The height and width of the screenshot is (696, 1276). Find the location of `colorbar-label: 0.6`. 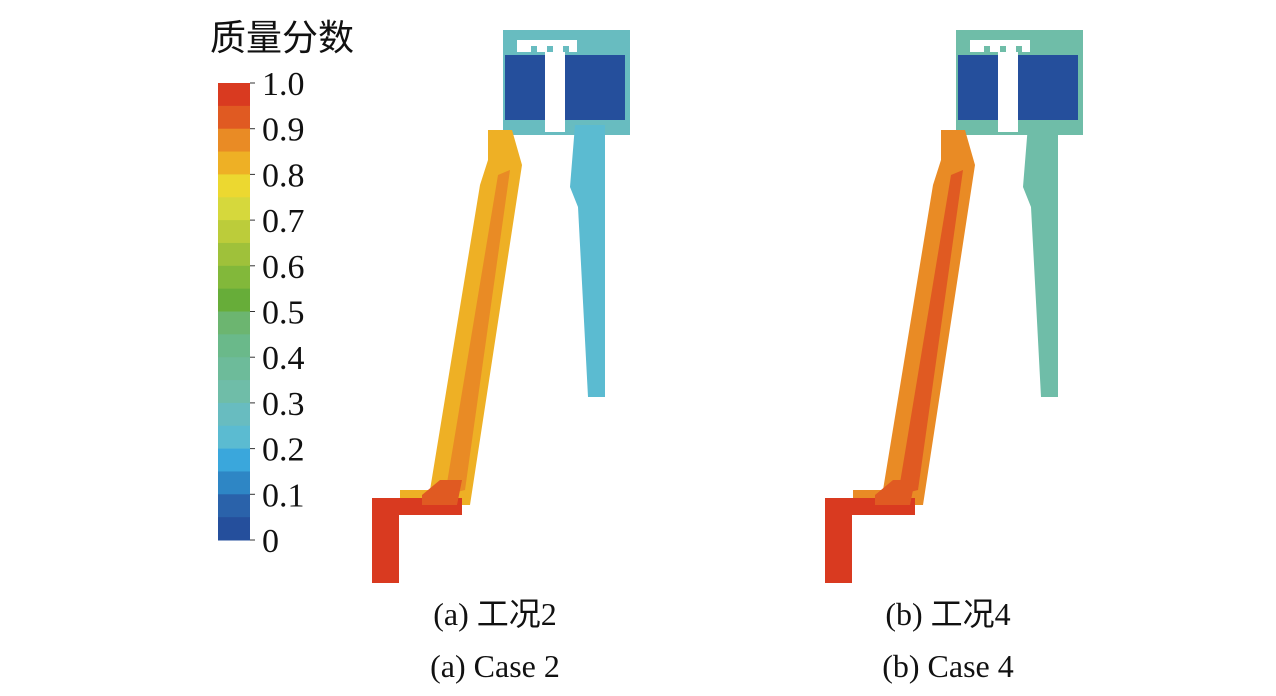

colorbar-label: 0.6 is located at coordinates (283, 267).